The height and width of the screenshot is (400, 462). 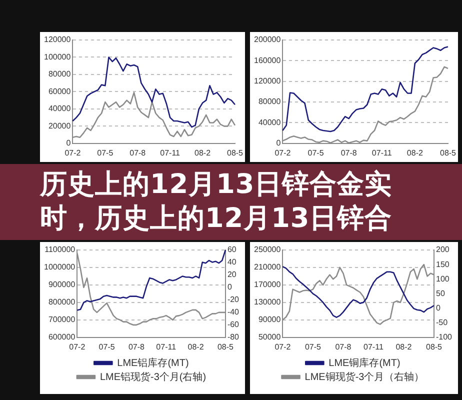 What do you see at coordinates (443, 249) in the screenshot?
I see `y2-tick-label: 200` at bounding box center [443, 249].